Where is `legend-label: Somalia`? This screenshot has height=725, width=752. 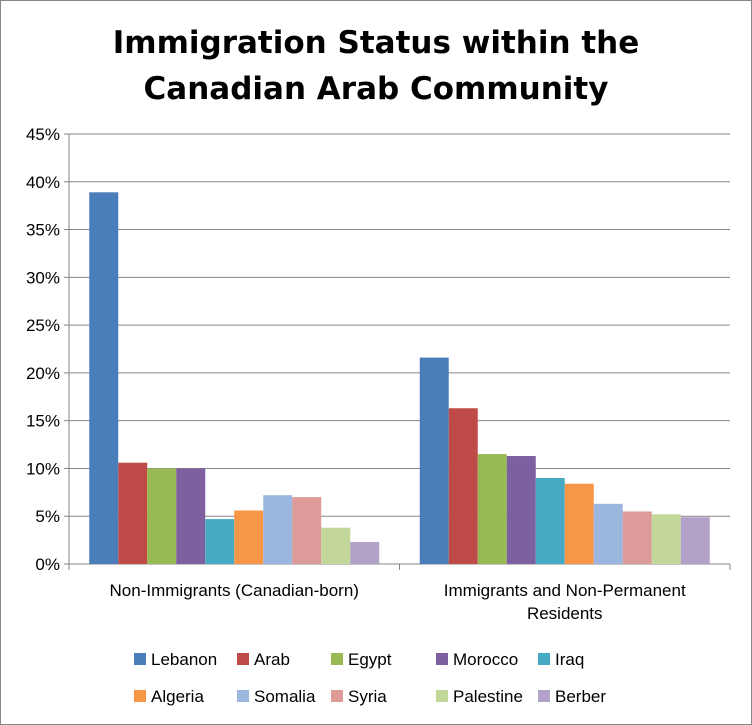
legend-label: Somalia is located at coordinates (285, 696).